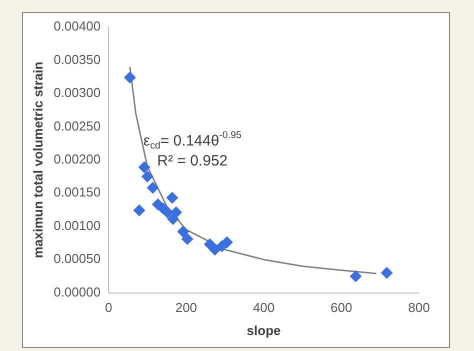 The height and width of the screenshot is (351, 474). I want to click on x-axis-title: slope, so click(263, 330).